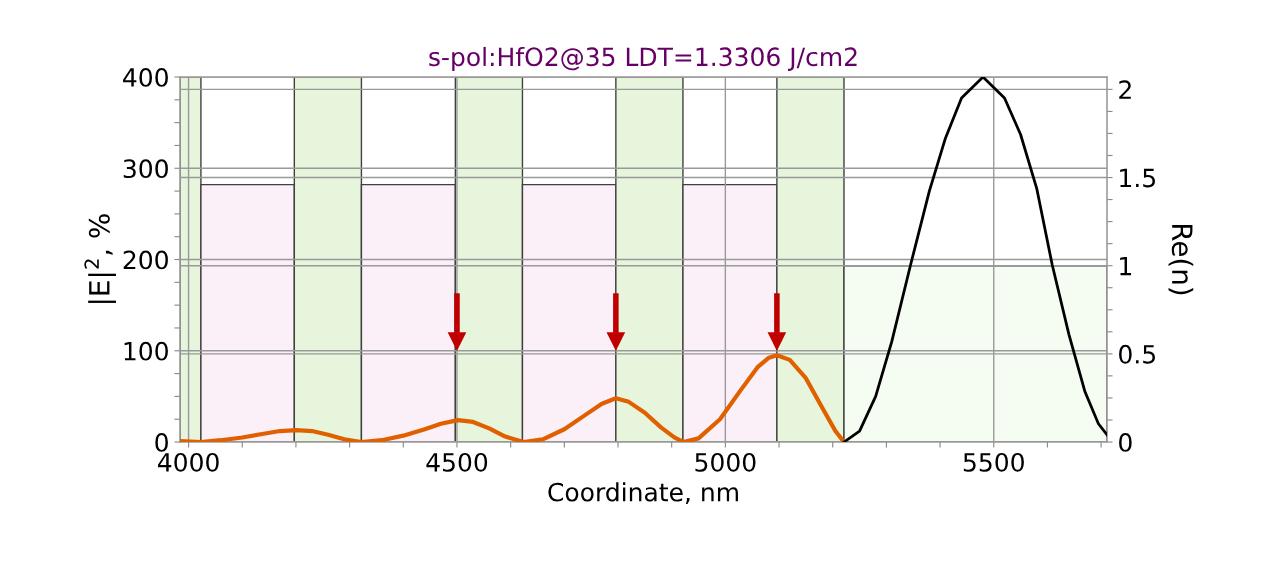 The width and height of the screenshot is (1282, 568). Describe the element at coordinates (1137, 354) in the screenshot. I see `y2-tick-label: 0.5` at that location.